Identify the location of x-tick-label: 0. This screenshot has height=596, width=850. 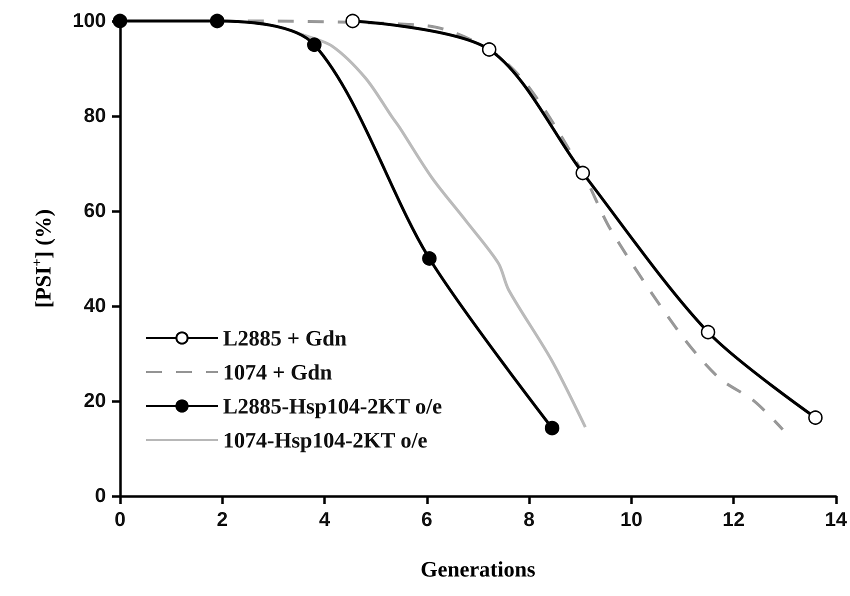
(120, 520).